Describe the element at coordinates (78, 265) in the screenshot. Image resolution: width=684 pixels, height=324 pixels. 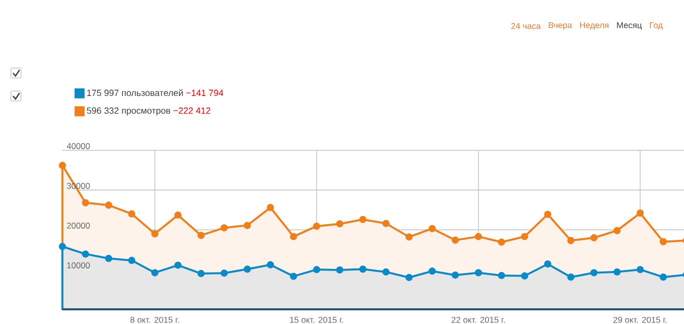
I see `y-tick-label: 10000` at that location.